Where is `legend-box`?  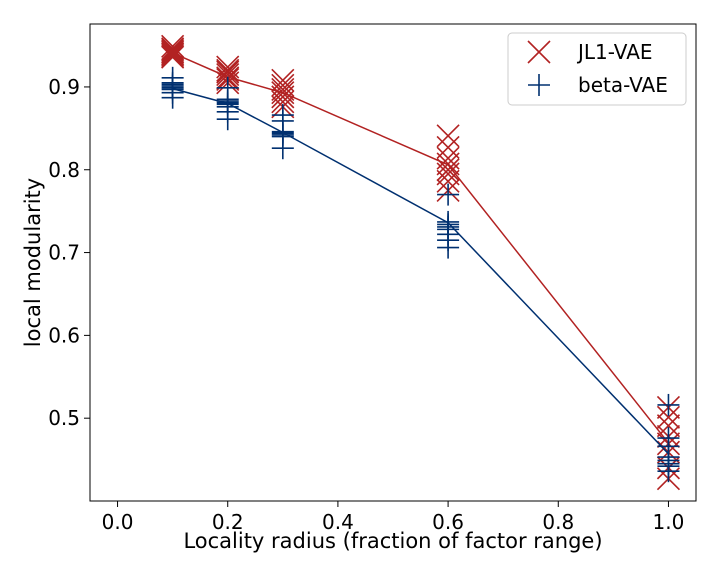 legend-box is located at coordinates (597, 69).